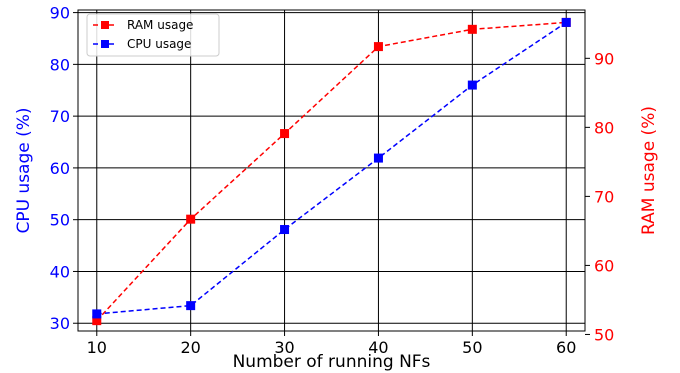  I want to click on x-tick-label: 40, so click(378, 347).